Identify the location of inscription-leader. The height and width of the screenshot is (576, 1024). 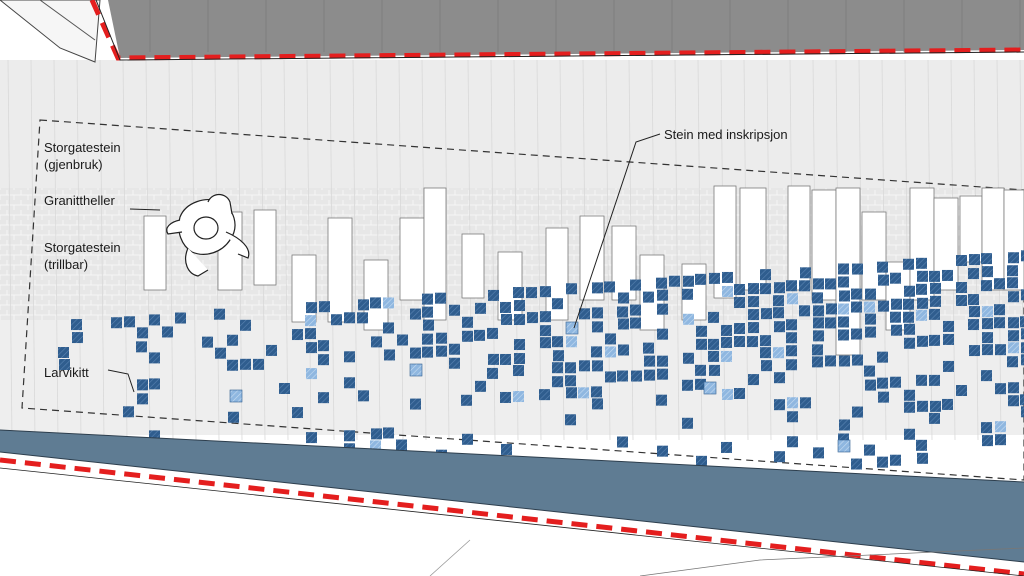
(617, 231).